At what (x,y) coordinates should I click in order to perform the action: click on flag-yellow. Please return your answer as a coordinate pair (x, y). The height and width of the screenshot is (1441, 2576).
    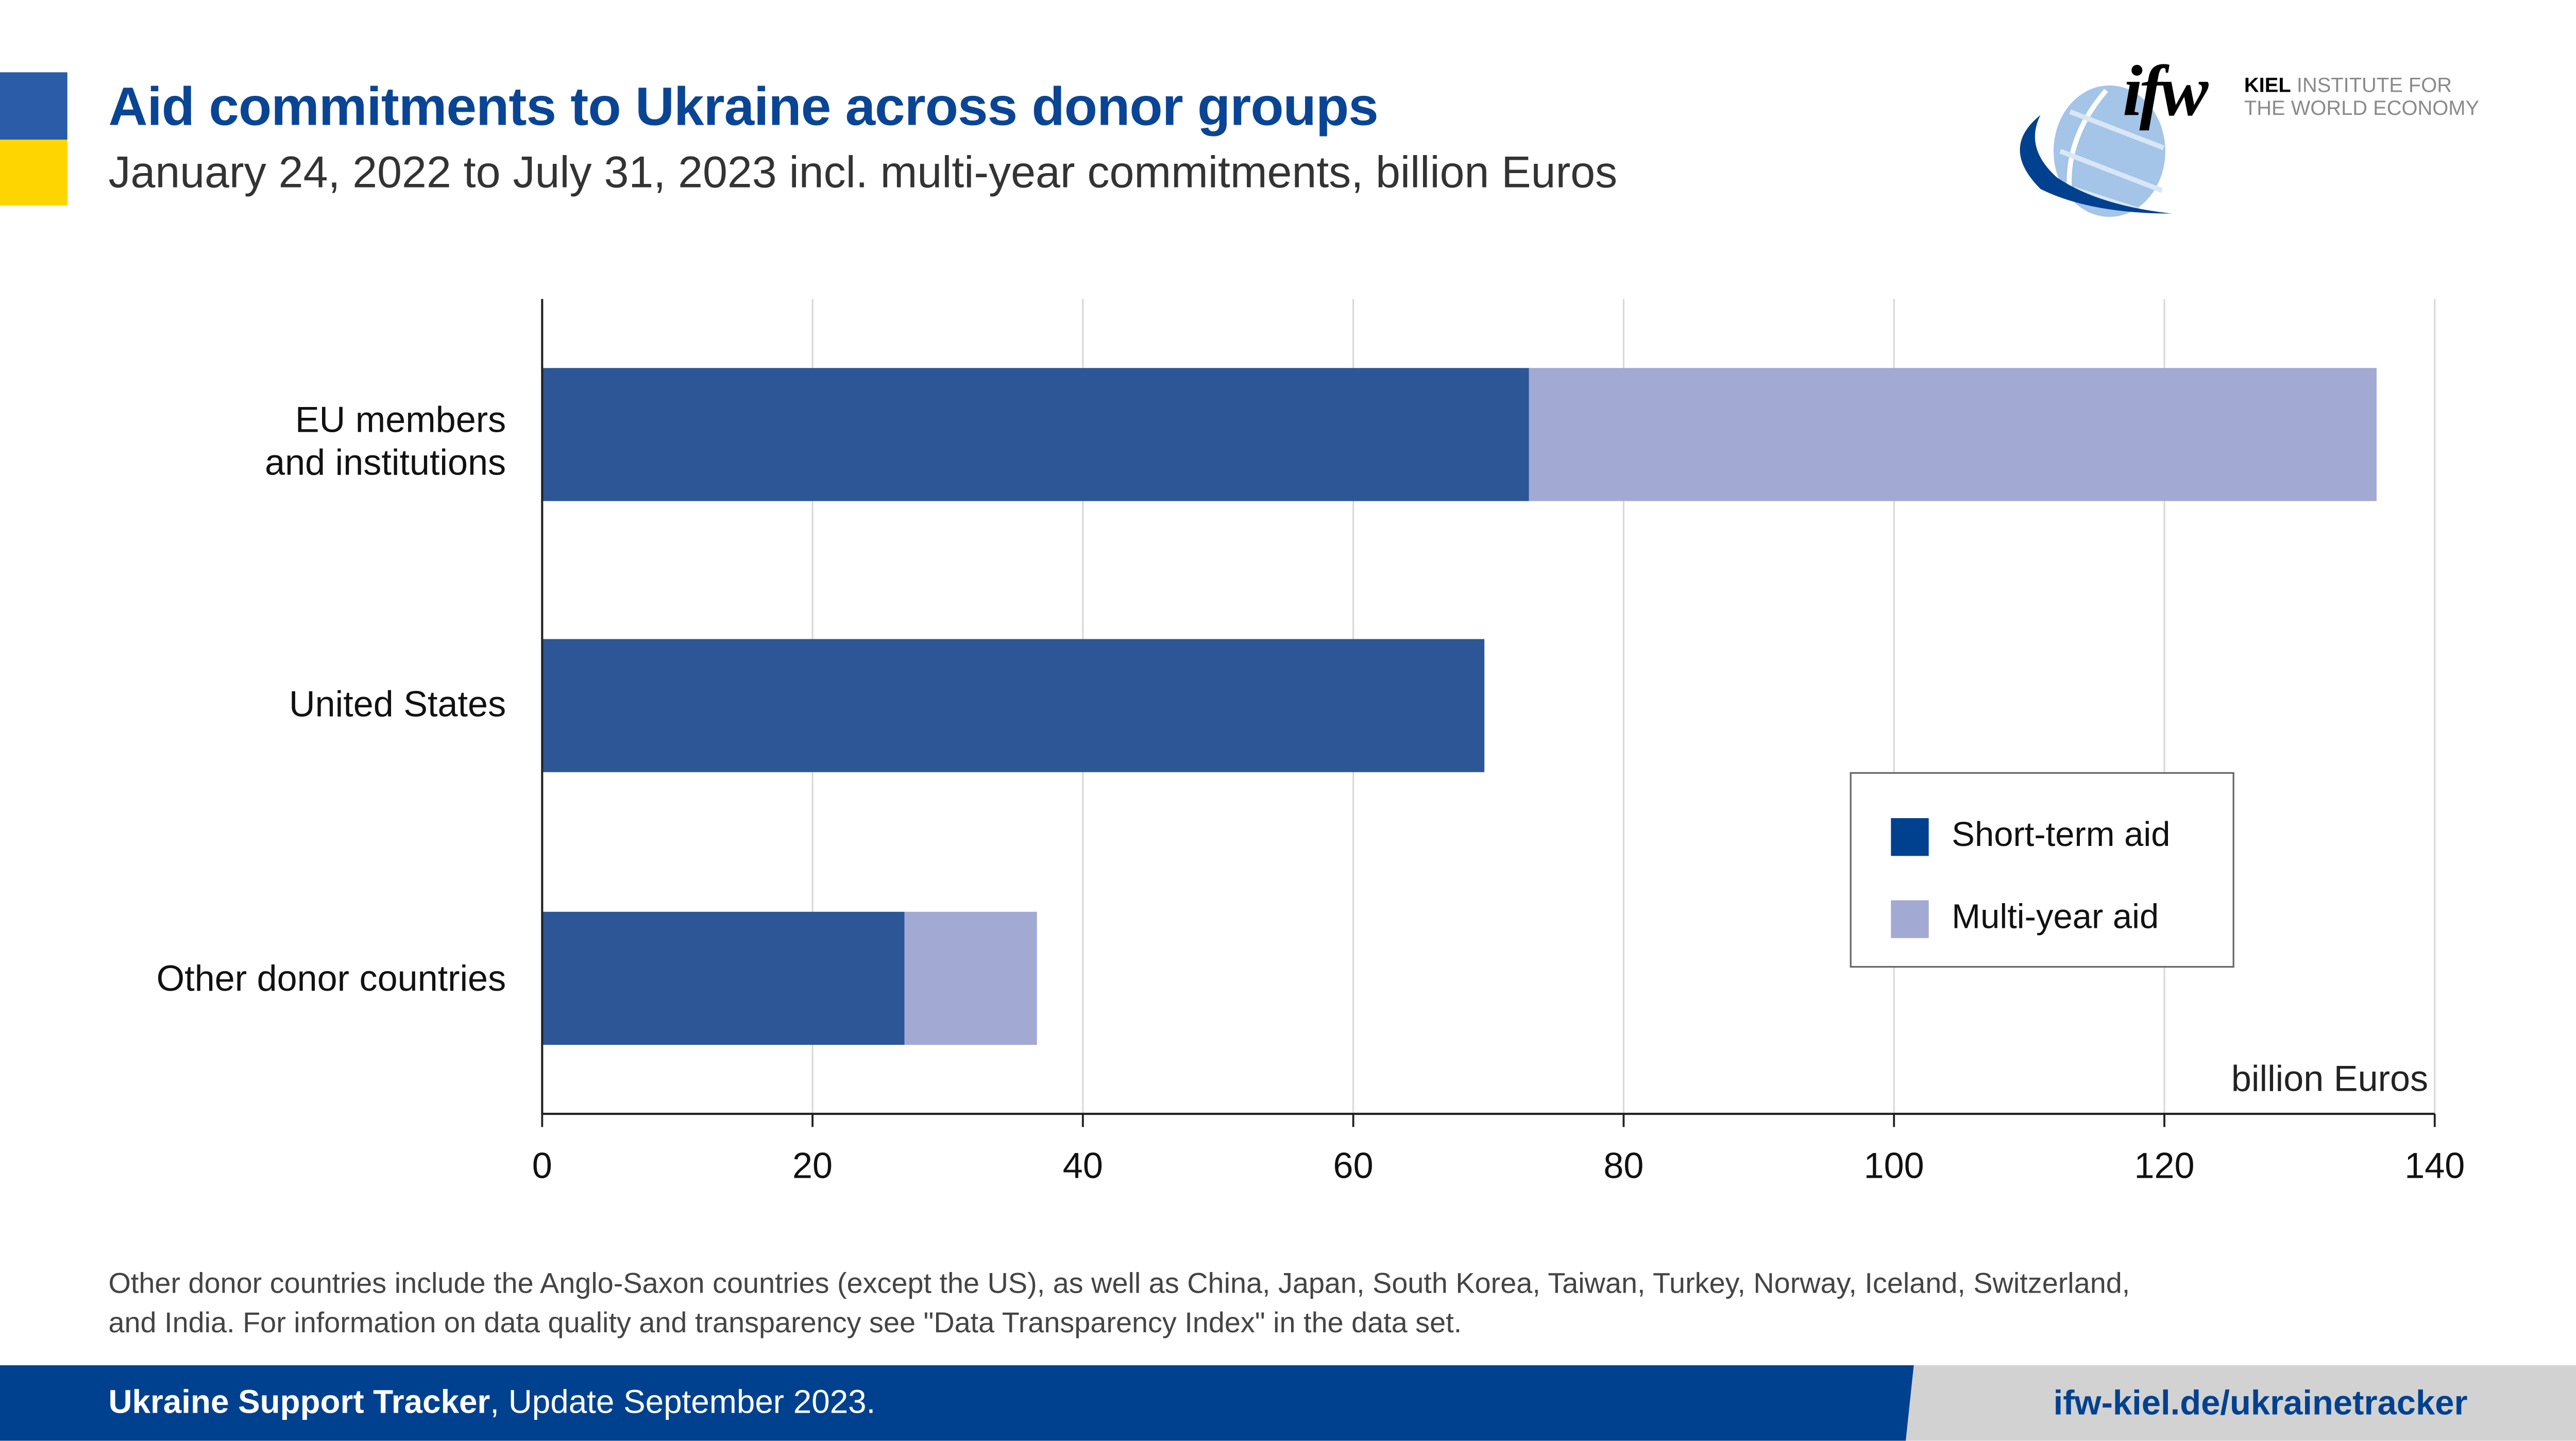
    Looking at the image, I should click on (33, 173).